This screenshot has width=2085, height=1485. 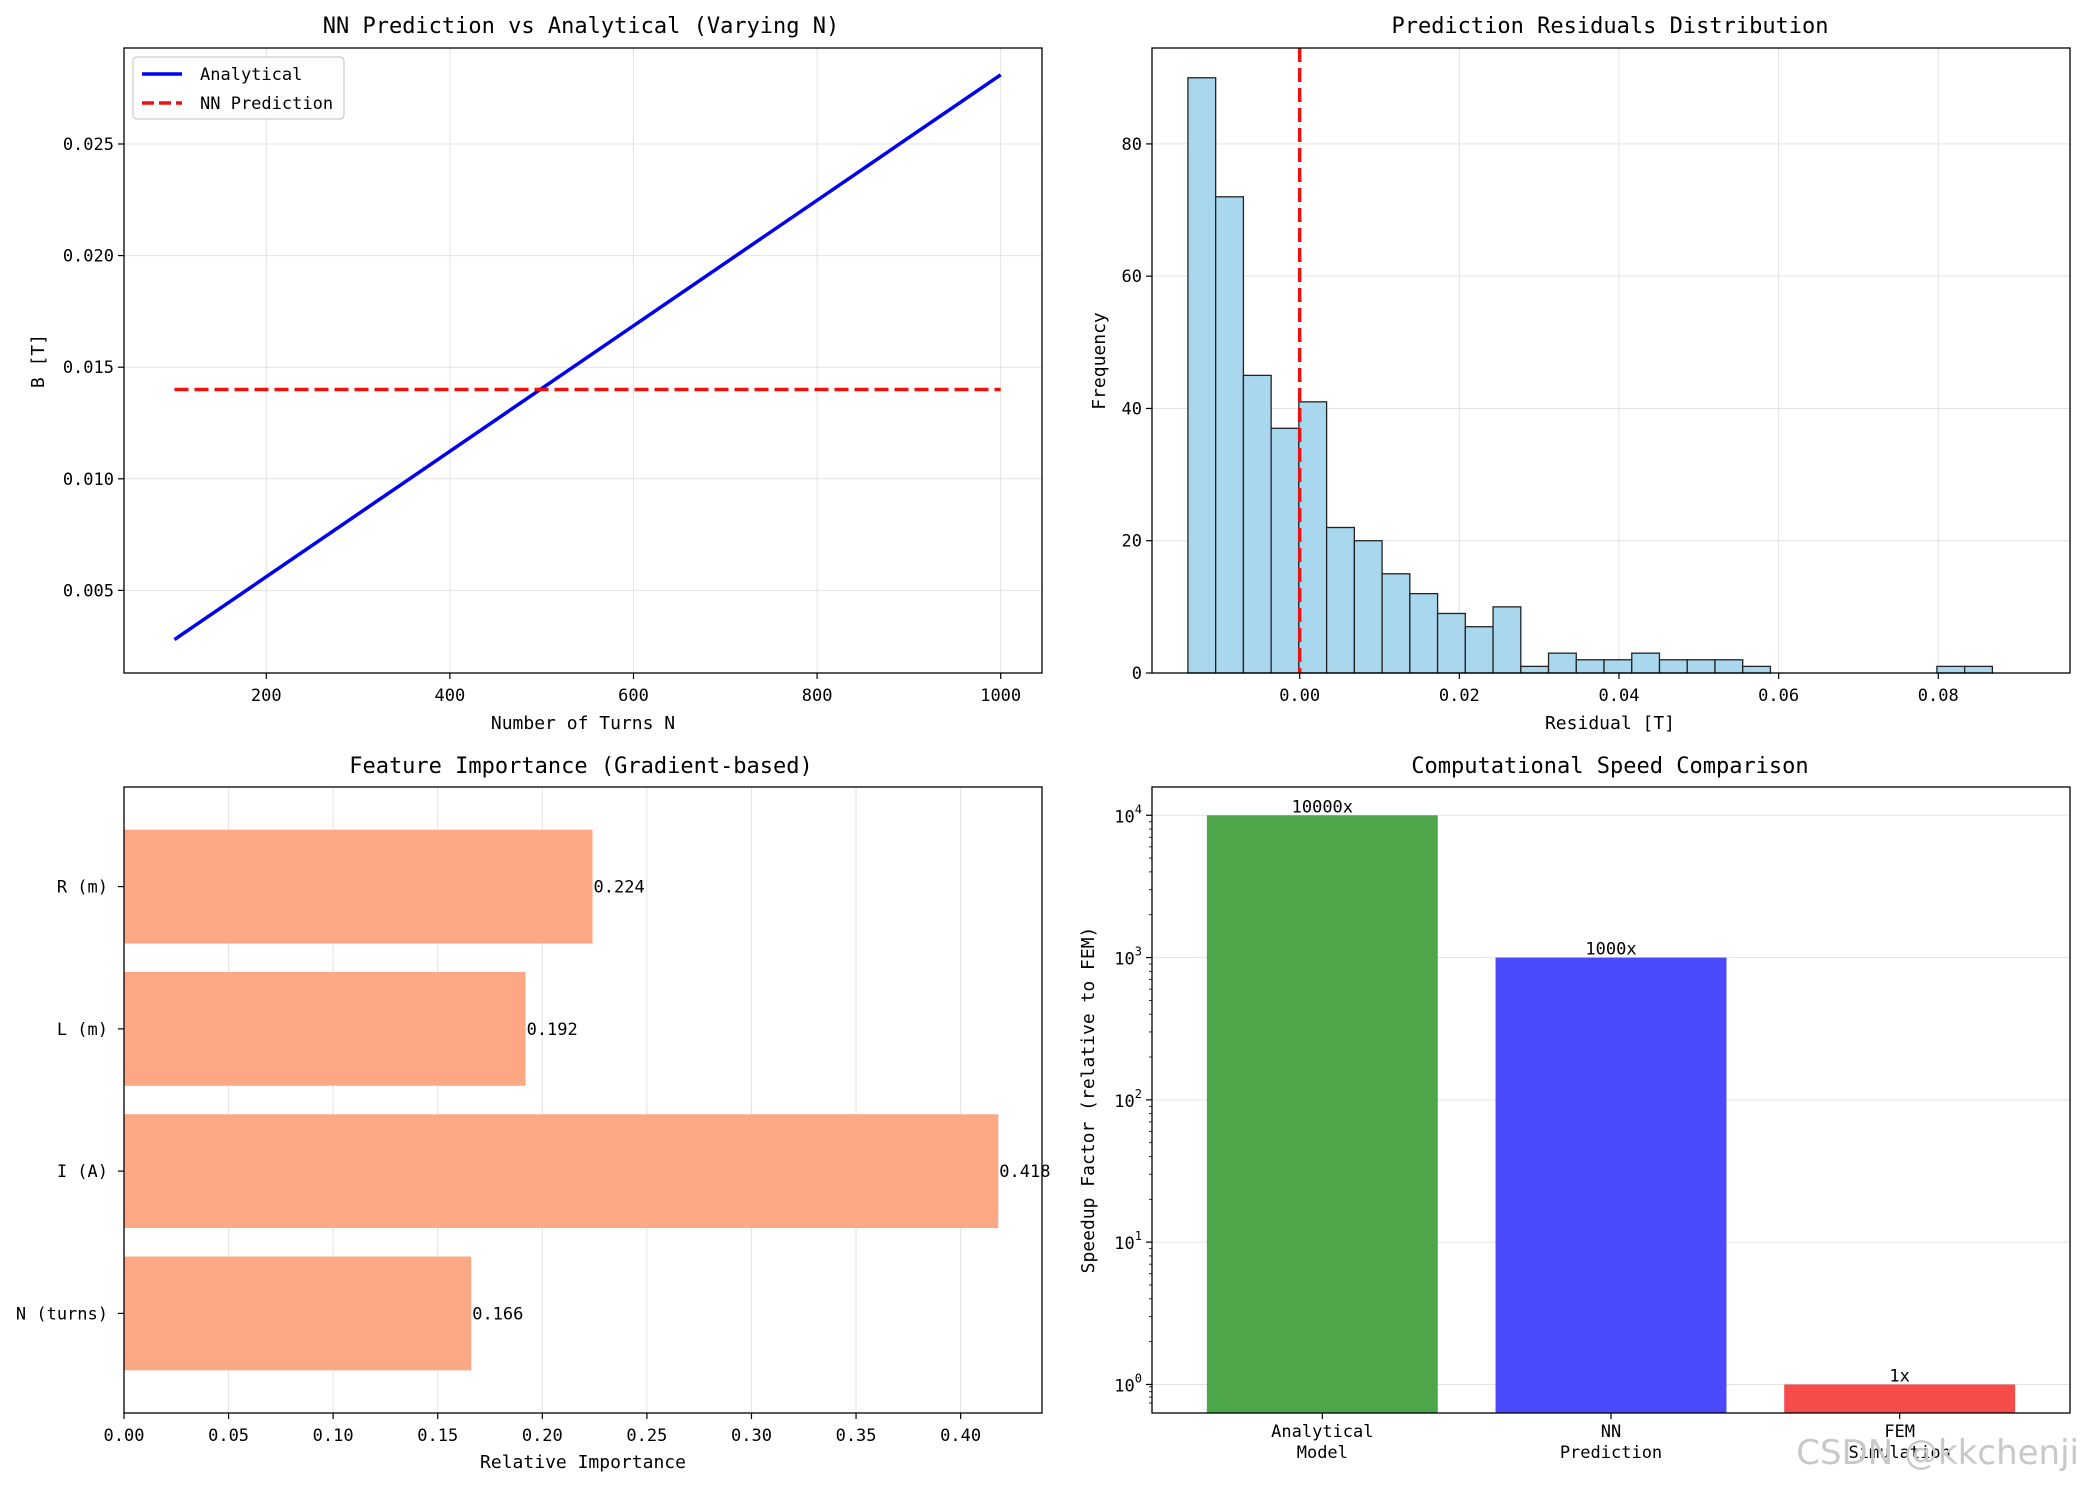 I want to click on x-tick-label: 0.30, so click(x=751, y=1436).